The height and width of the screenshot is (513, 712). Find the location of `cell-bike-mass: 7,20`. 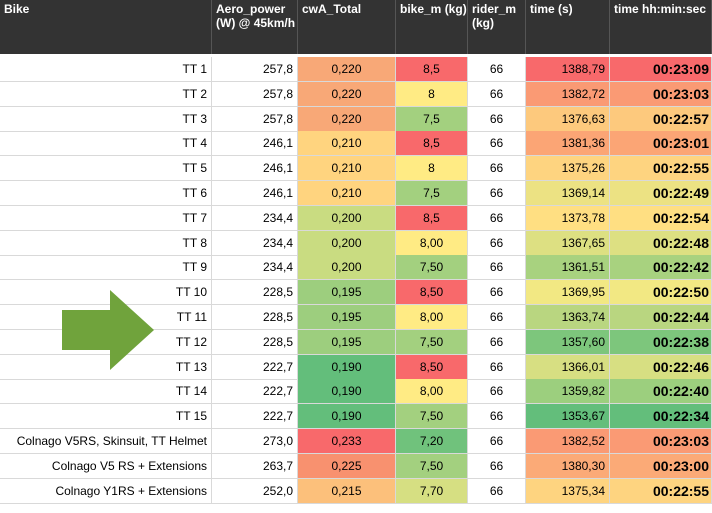

cell-bike-mass: 7,20 is located at coordinates (432, 441).